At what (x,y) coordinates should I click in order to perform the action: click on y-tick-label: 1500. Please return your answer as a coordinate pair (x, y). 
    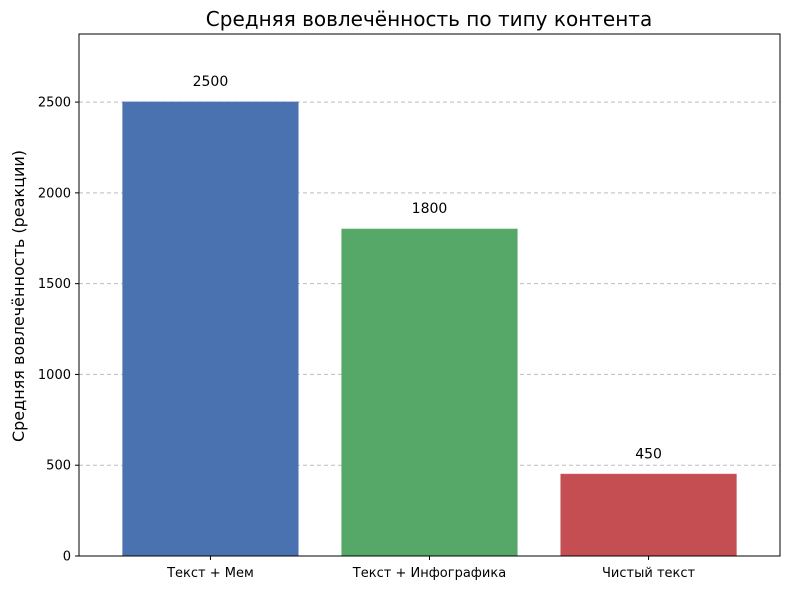
    Looking at the image, I should click on (54, 284).